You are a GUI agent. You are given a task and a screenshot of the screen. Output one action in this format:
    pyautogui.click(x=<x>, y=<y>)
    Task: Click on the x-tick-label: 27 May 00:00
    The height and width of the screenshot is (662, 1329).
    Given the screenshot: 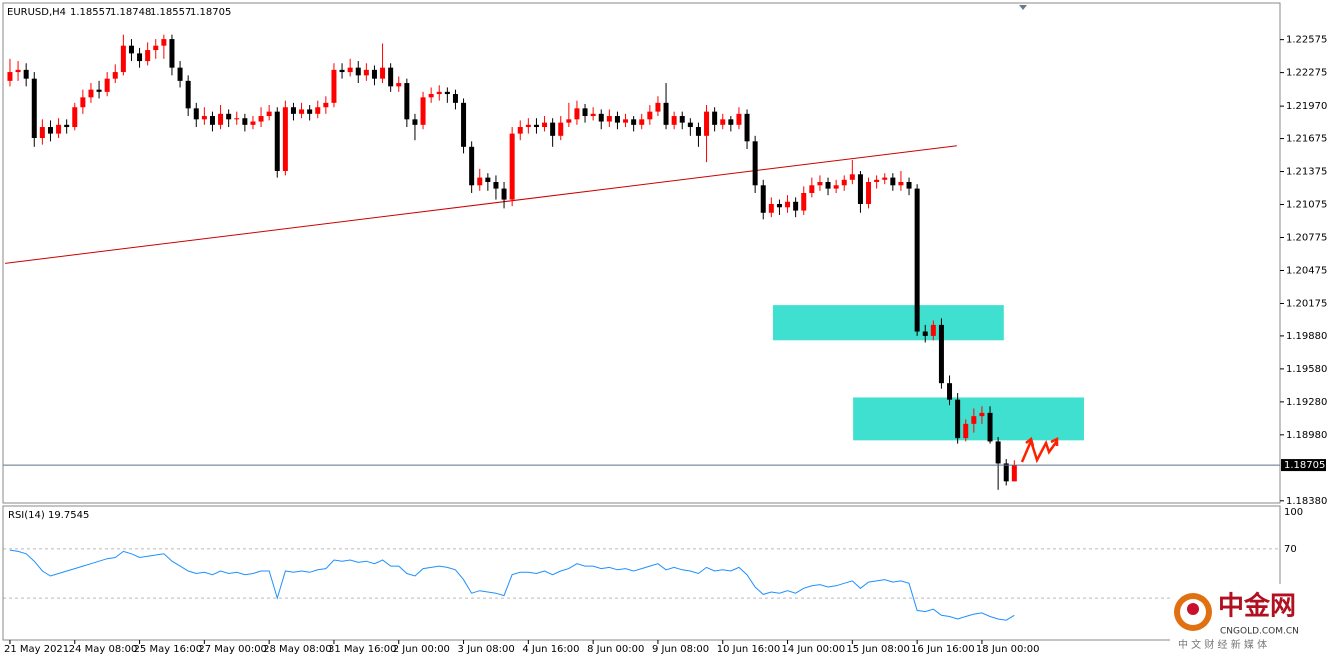 What is the action you would take?
    pyautogui.click(x=232, y=649)
    